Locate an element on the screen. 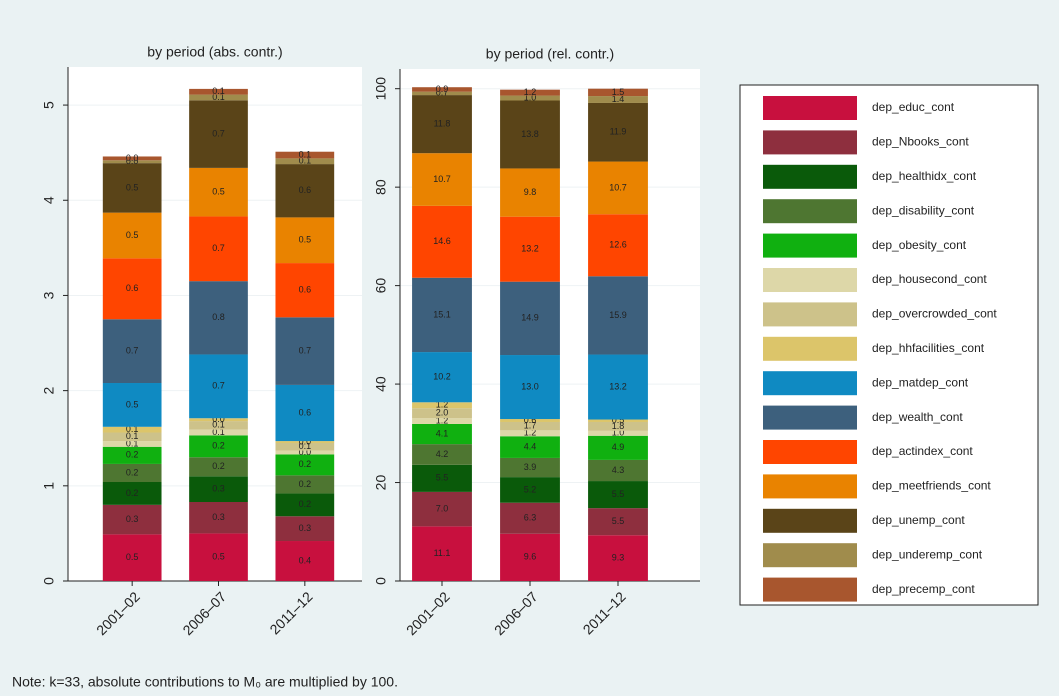 The image size is (1059, 696). segment-label: 4.3 is located at coordinates (618, 470).